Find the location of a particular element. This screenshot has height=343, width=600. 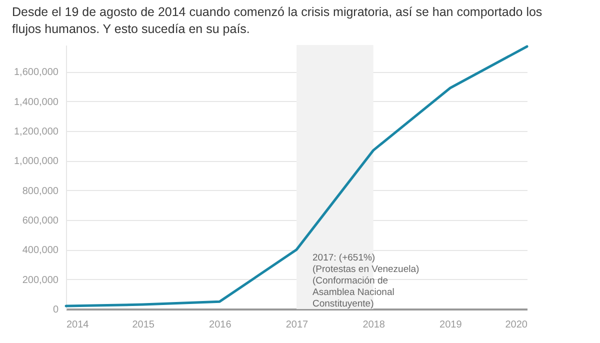

x-tick-label: 2015 is located at coordinates (143, 325).